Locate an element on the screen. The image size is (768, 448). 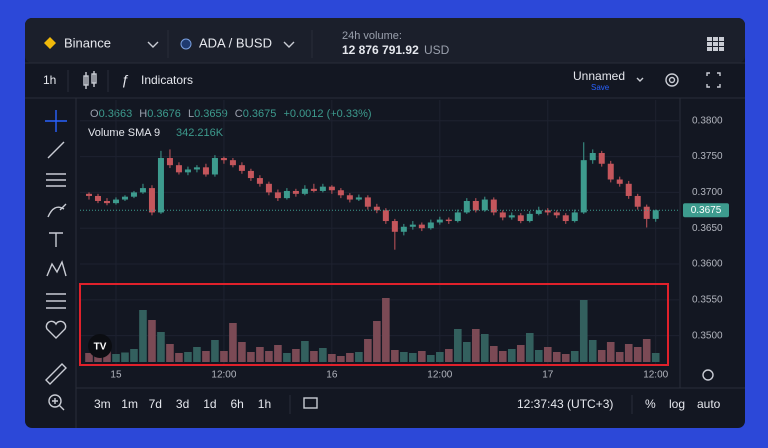
percent-toggle: % is located at coordinates (650, 404).